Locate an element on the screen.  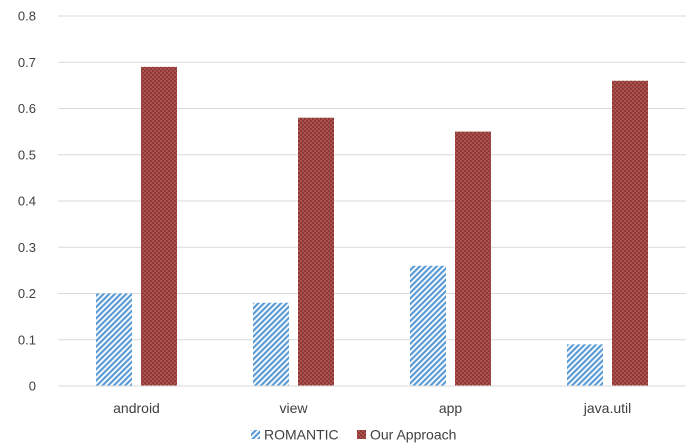
y-tick-label: 0.8 is located at coordinates (27, 16).